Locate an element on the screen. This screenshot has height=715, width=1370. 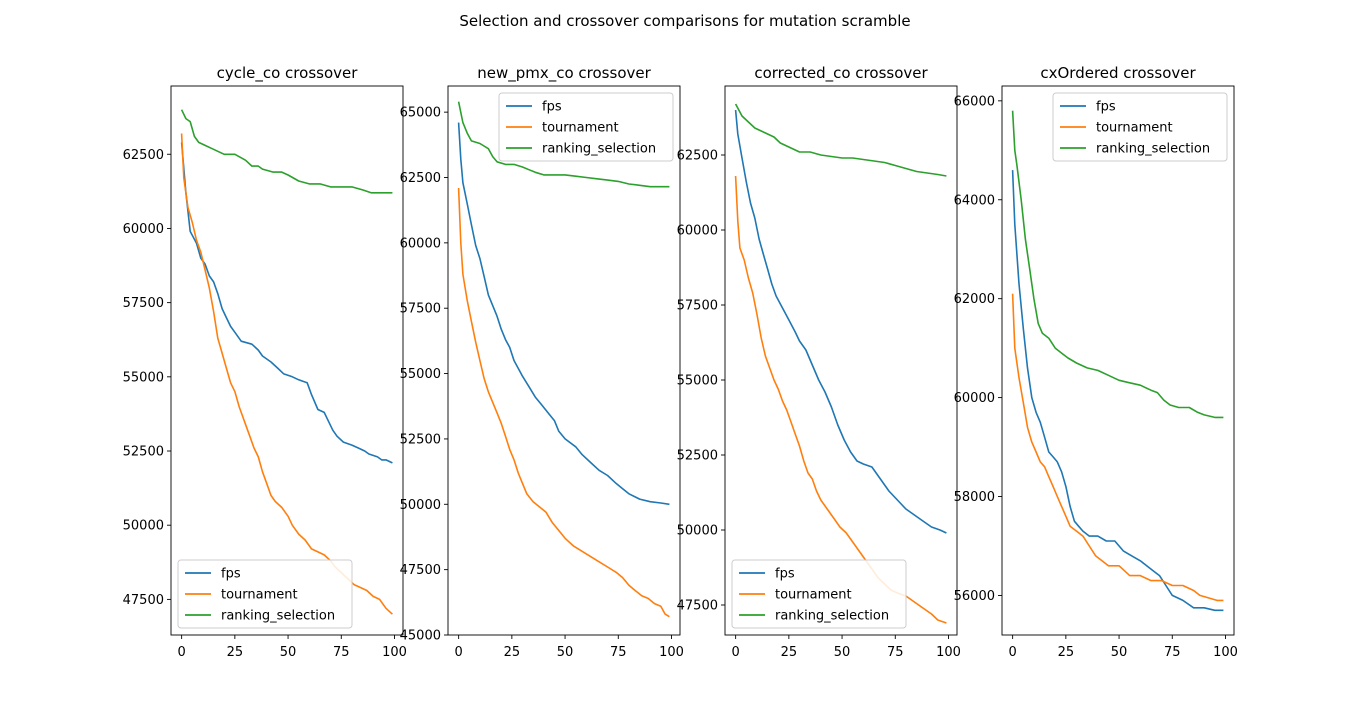
subplot-title: cycle_co crossover is located at coordinates (288, 73).